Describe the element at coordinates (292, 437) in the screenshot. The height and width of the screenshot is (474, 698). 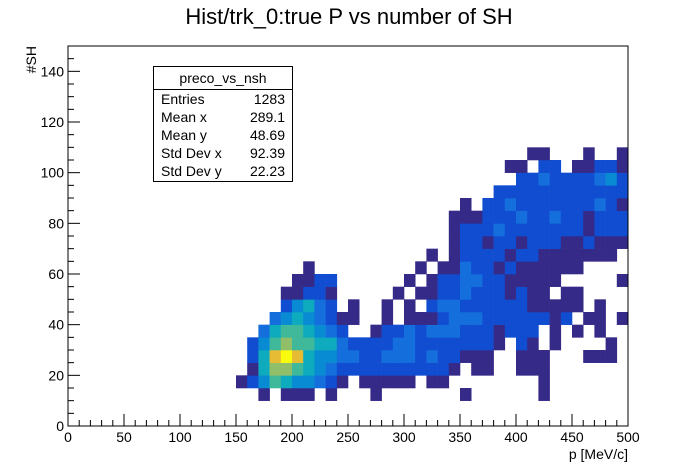
I see `x-tick-label: 200` at that location.